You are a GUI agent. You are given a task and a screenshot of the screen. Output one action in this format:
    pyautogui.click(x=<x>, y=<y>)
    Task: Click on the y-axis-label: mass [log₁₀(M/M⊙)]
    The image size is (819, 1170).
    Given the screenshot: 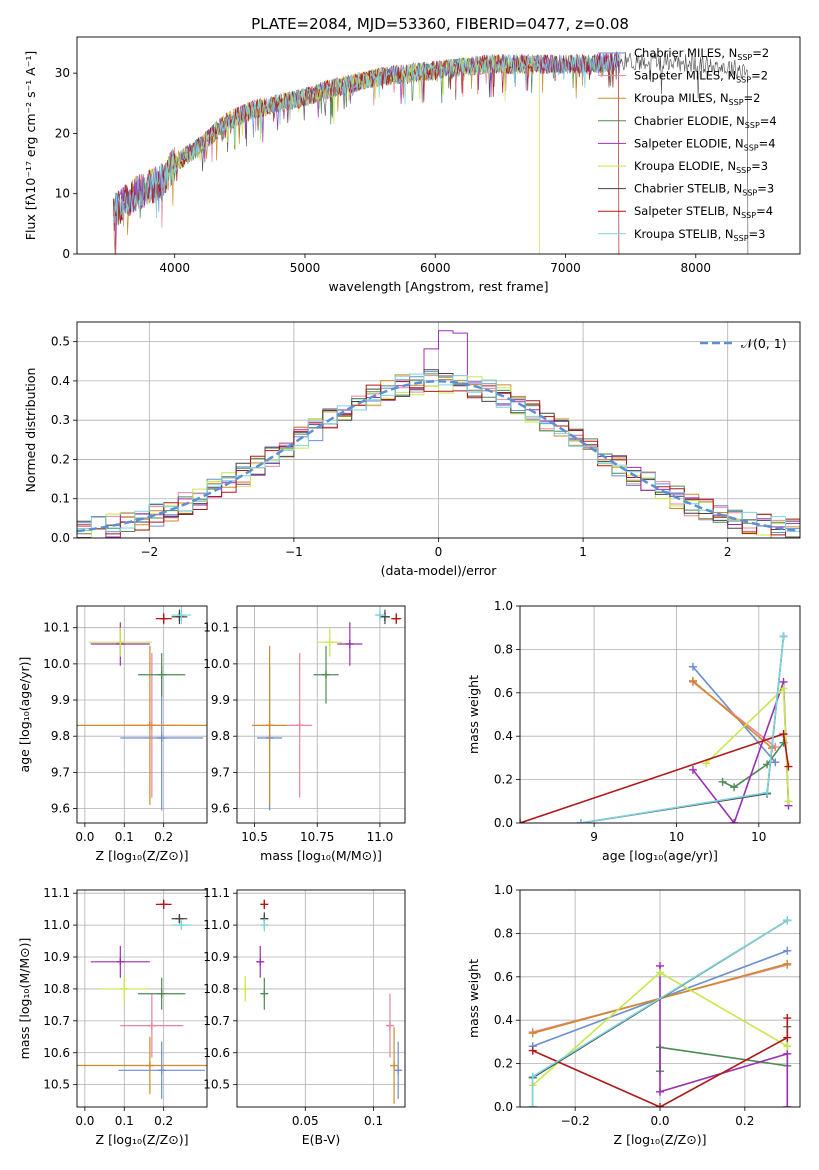 What is the action you would take?
    pyautogui.click(x=24, y=999)
    